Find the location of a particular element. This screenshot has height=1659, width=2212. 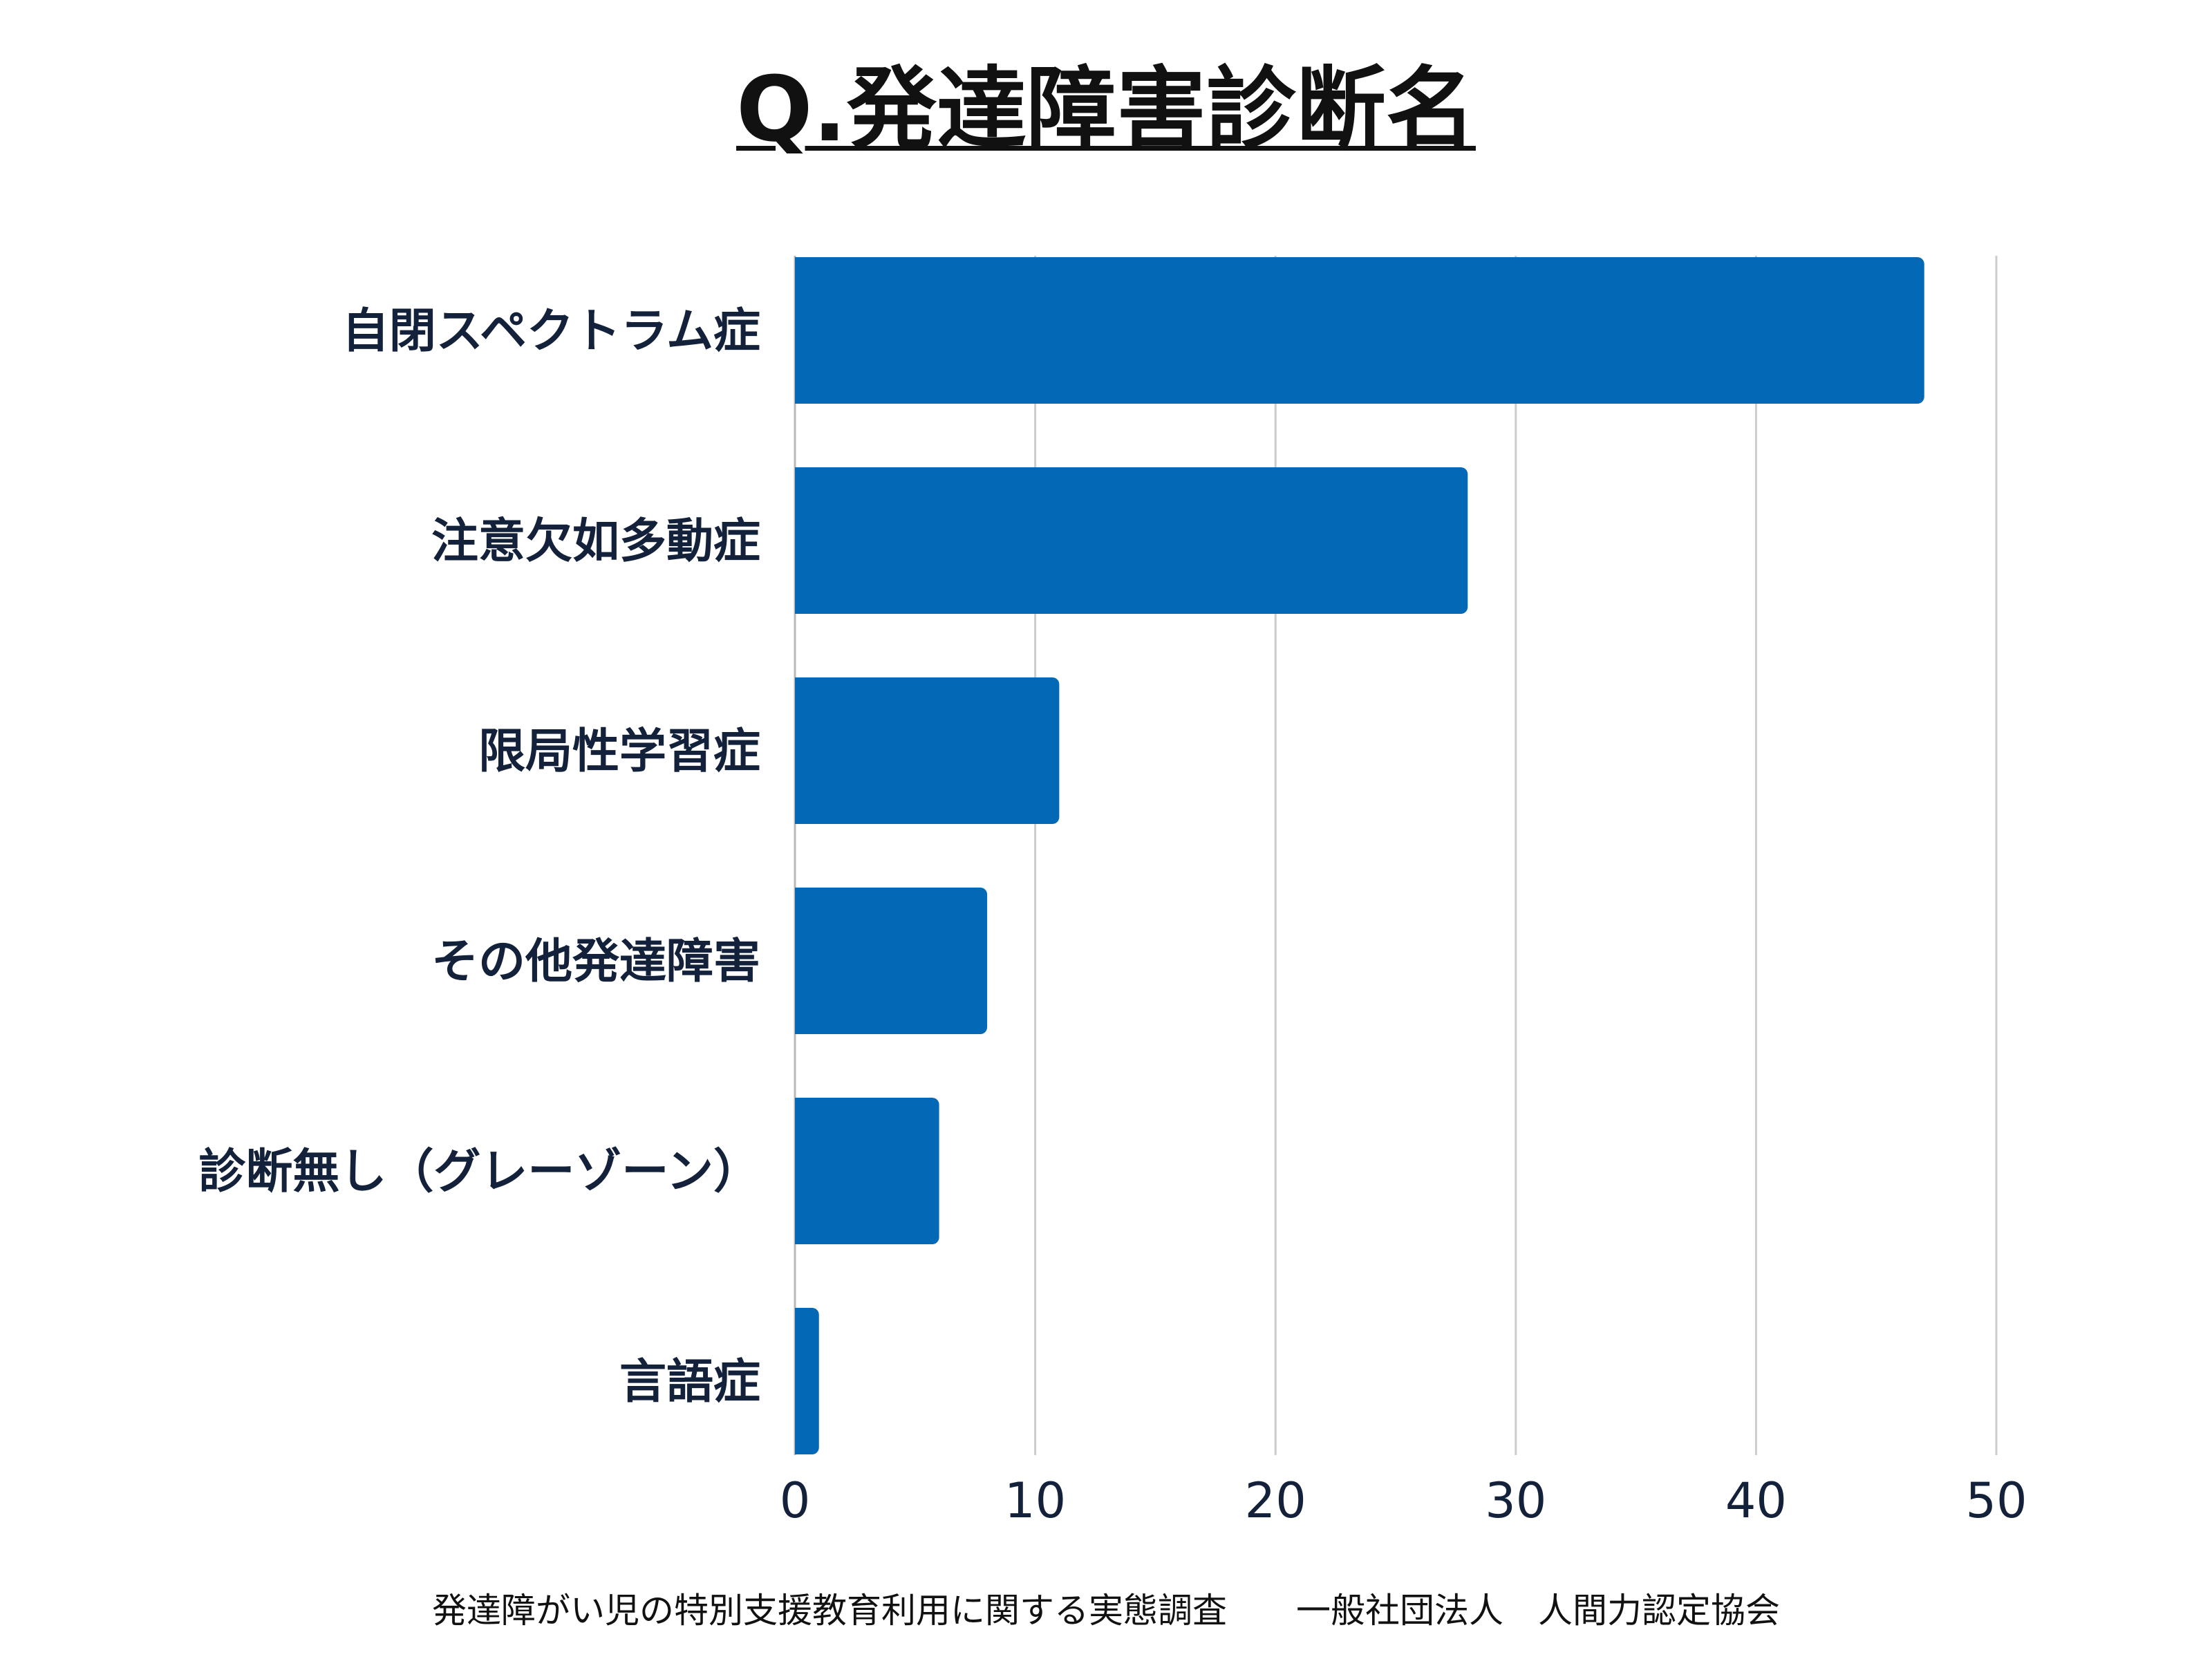

chart-title: Q.発達障害診断名 is located at coordinates (1106, 109).